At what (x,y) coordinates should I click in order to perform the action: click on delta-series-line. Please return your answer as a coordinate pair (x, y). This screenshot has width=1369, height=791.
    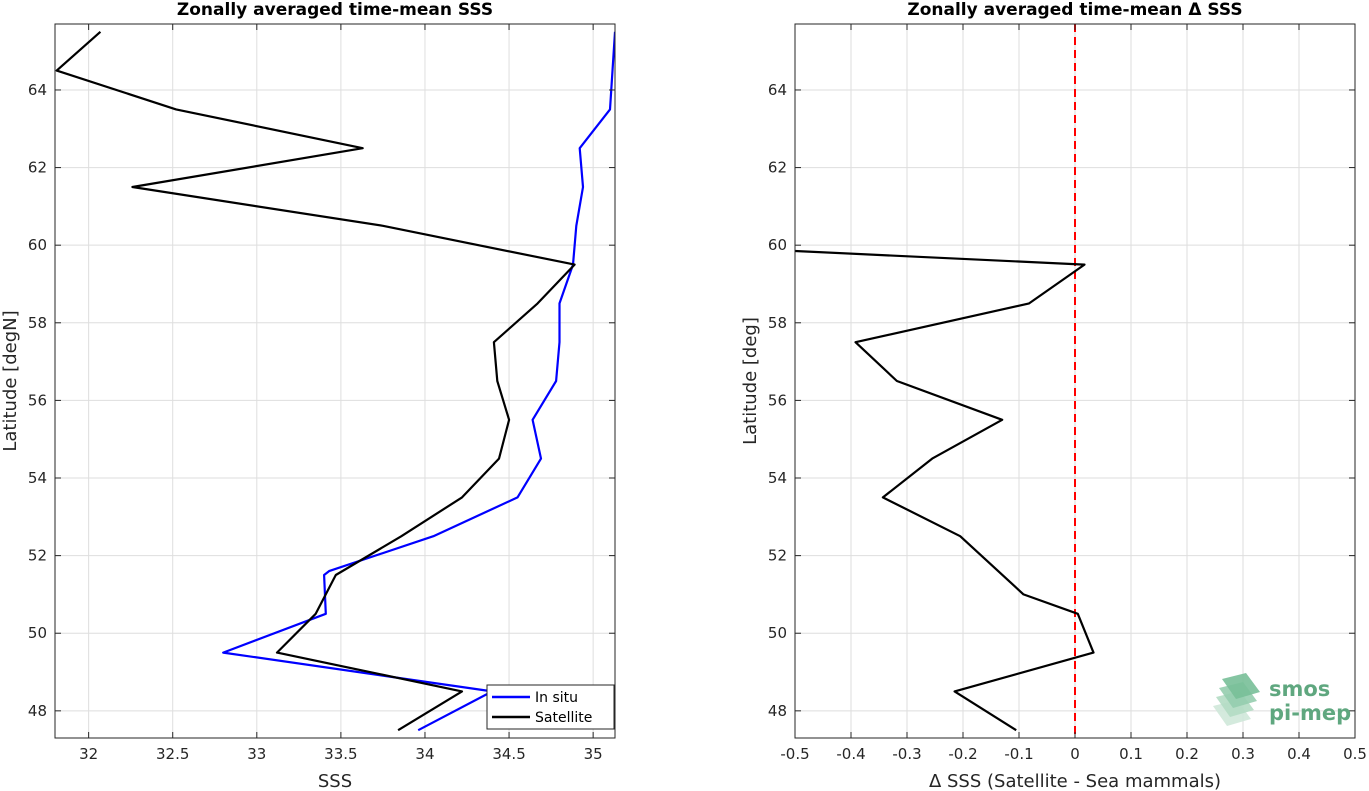
    Looking at the image, I should click on (945, 490).